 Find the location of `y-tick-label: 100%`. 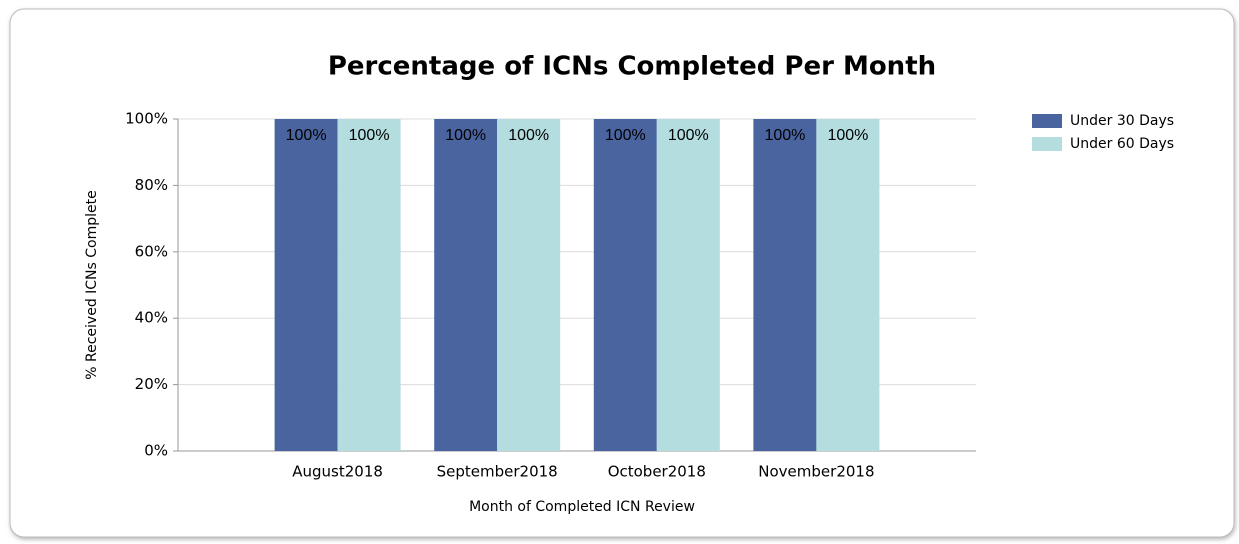

y-tick-label: 100% is located at coordinates (146, 119).